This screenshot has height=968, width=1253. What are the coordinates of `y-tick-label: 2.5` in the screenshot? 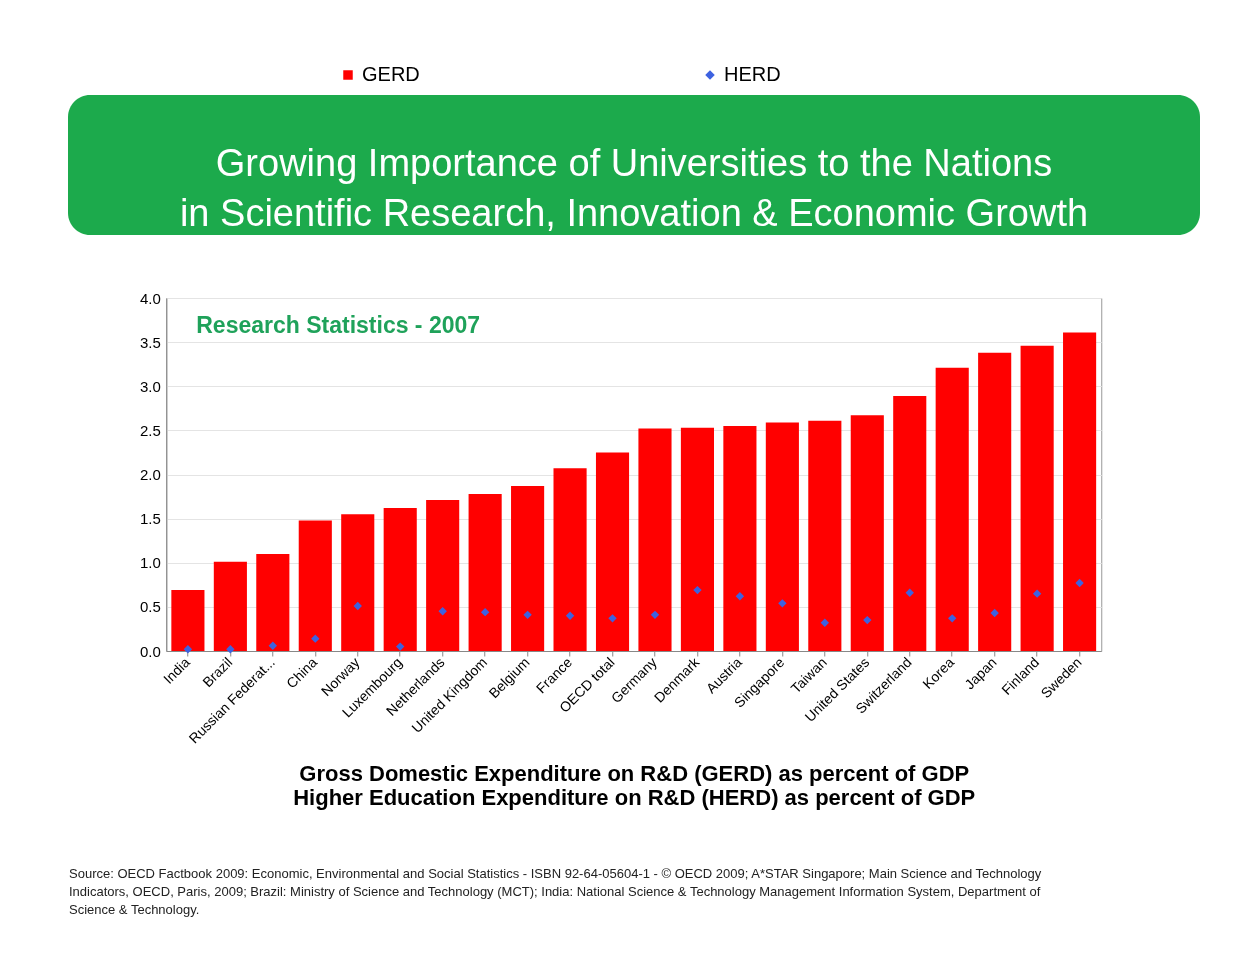 It's located at (150, 430).